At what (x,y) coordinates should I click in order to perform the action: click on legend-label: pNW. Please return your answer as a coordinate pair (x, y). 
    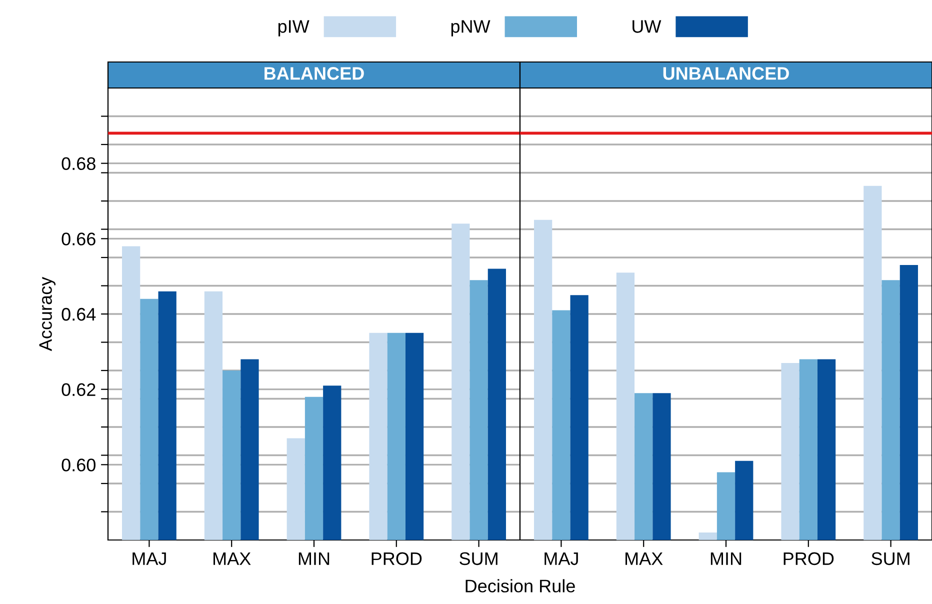
    Looking at the image, I should click on (470, 28).